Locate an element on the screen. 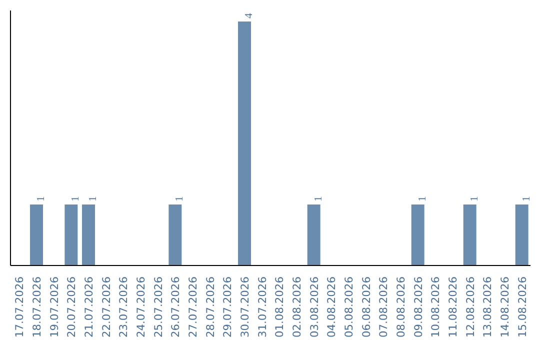 The width and height of the screenshot is (540, 340). x-tick-label: 31.07.2026 is located at coordinates (262, 307).